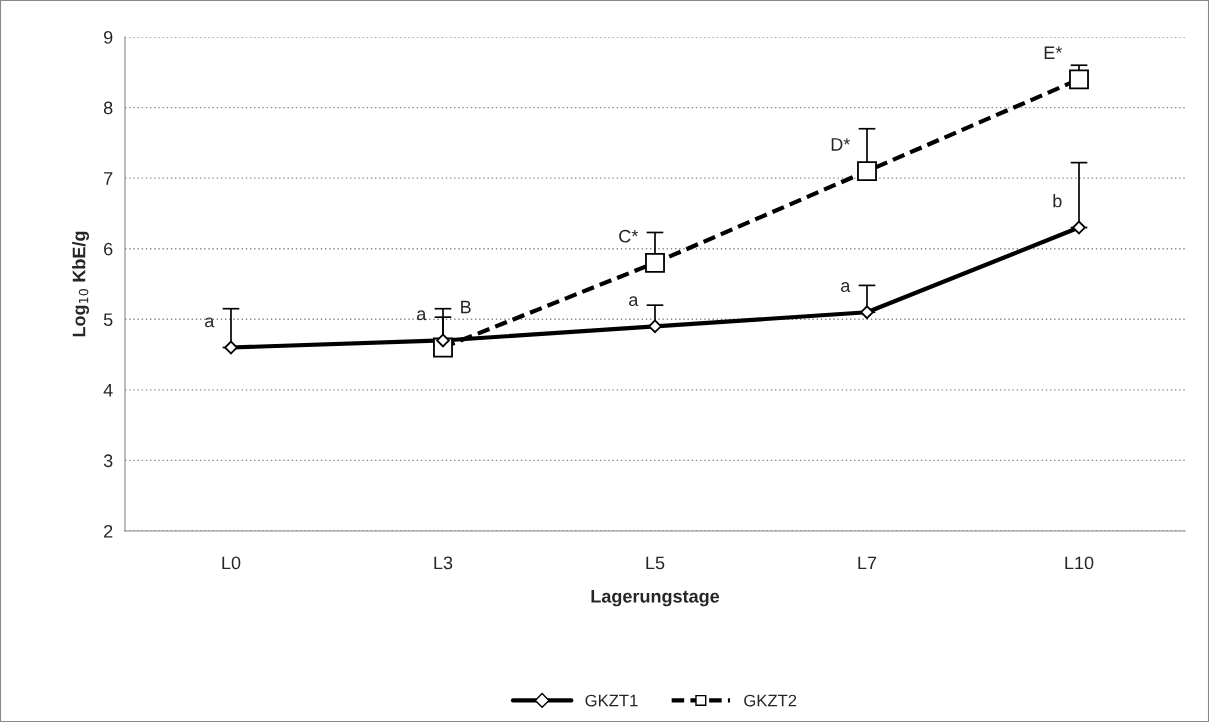  Describe the element at coordinates (1079, 563) in the screenshot. I see `x-tick-label: L10` at that location.